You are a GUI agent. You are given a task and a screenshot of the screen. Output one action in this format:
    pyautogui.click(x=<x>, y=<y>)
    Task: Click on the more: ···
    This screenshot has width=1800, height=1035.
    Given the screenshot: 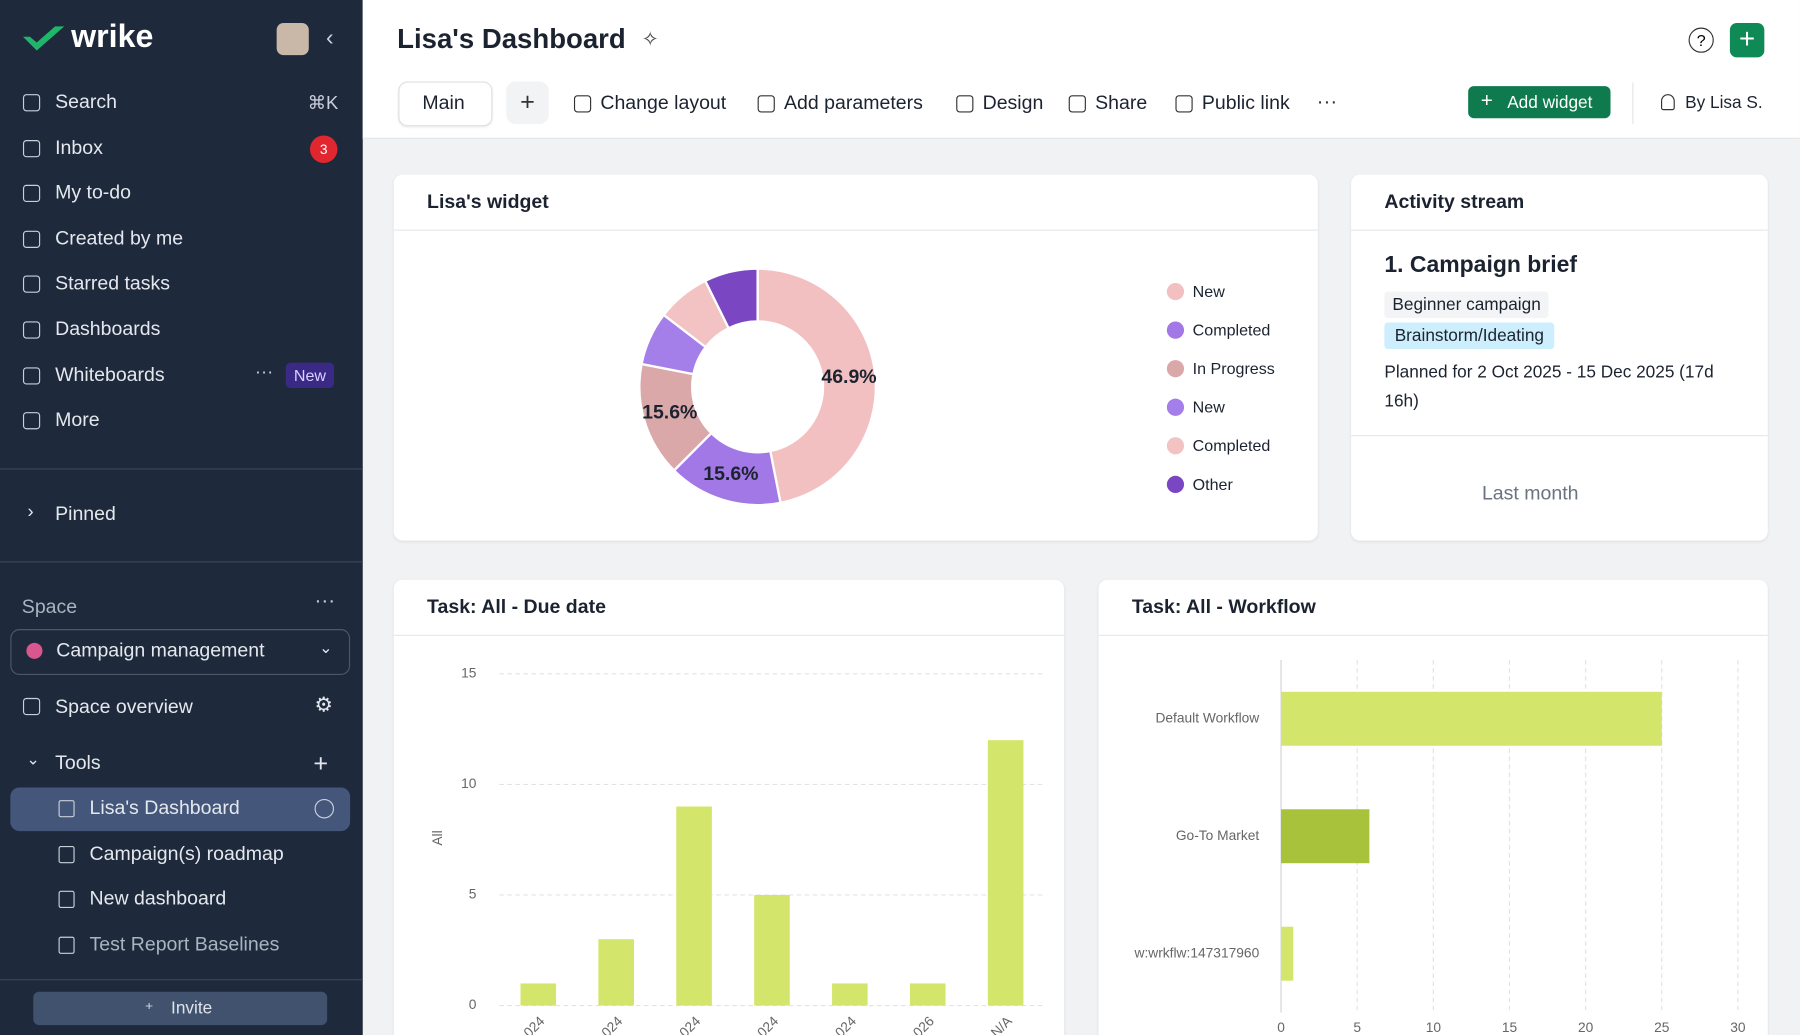 What is the action you would take?
    pyautogui.click(x=264, y=372)
    